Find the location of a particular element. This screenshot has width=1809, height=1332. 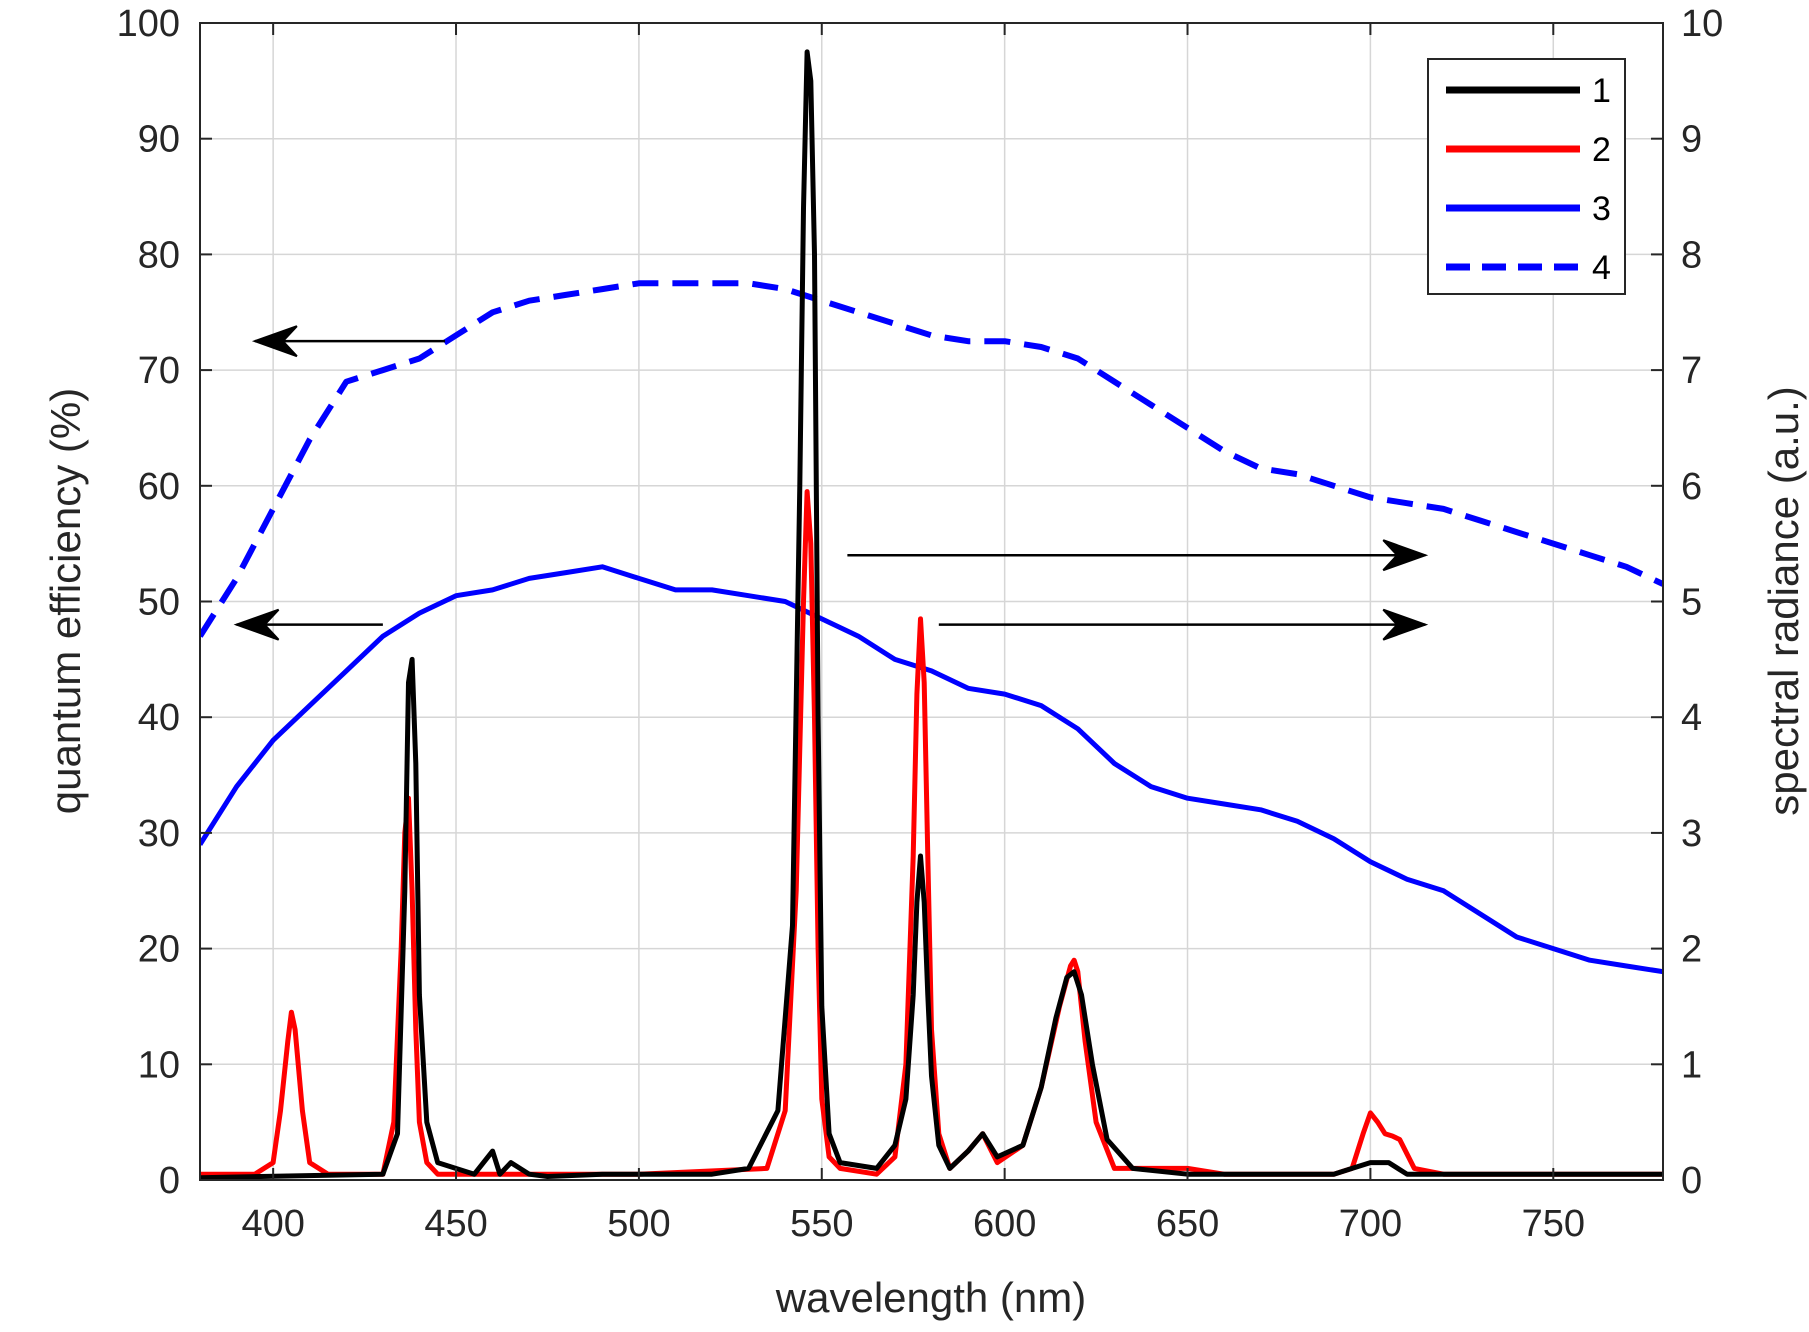

y-right-tick-label: 5 is located at coordinates (1691, 603).